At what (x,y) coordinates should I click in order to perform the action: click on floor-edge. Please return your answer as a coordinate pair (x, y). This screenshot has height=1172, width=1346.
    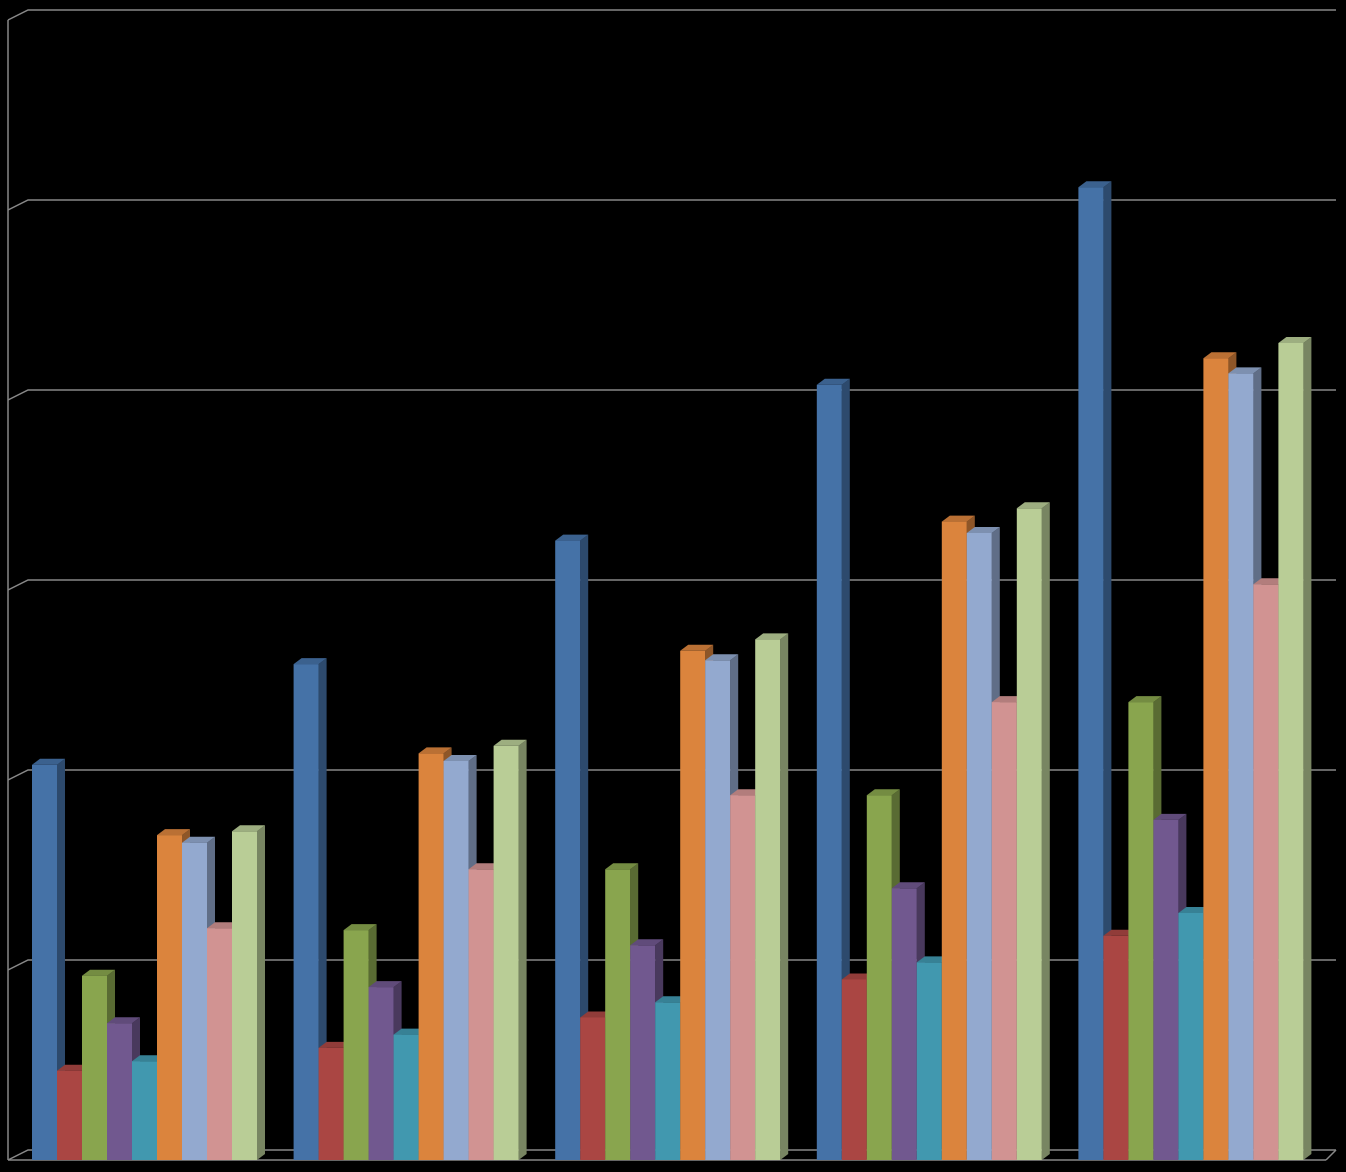
    Looking at the image, I should click on (1331, 1155).